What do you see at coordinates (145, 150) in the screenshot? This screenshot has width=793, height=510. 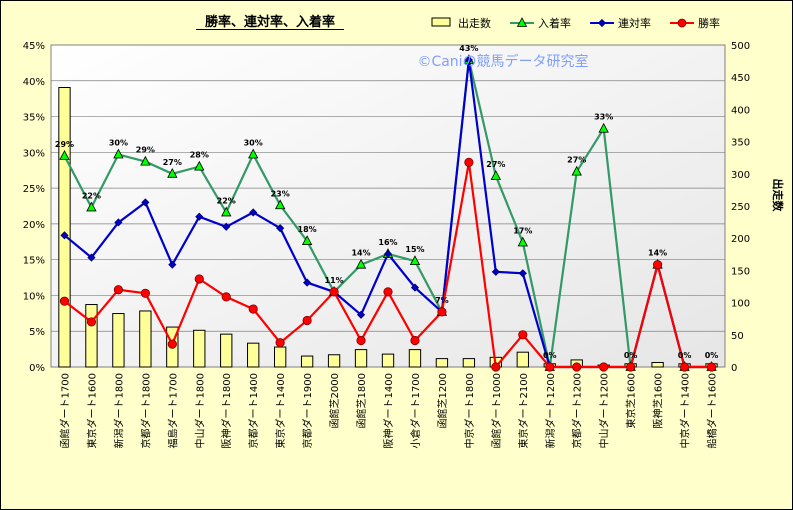 I see `data-label: 29%` at bounding box center [145, 150].